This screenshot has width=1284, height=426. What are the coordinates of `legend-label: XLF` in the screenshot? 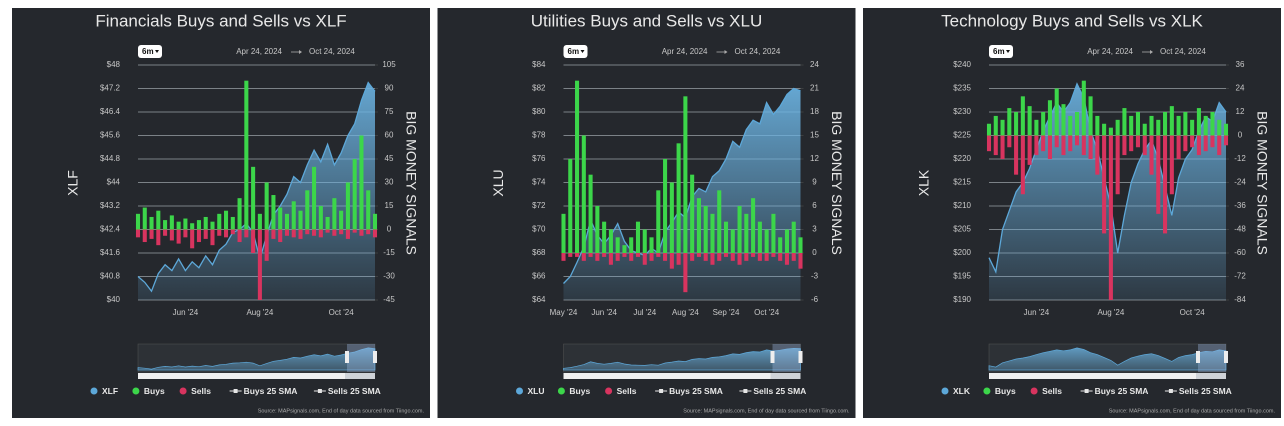 It's located at (110, 391).